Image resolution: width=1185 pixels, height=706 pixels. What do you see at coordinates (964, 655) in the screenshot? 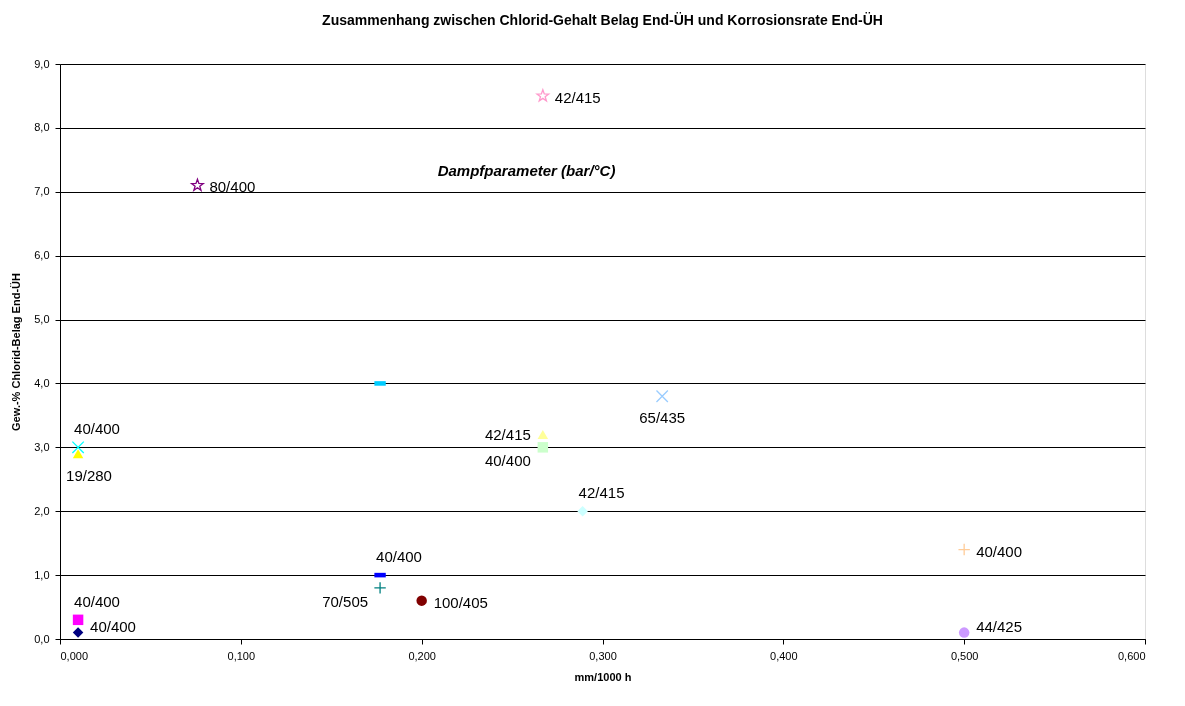
I see `x-tick-label: 0,500` at bounding box center [964, 655].